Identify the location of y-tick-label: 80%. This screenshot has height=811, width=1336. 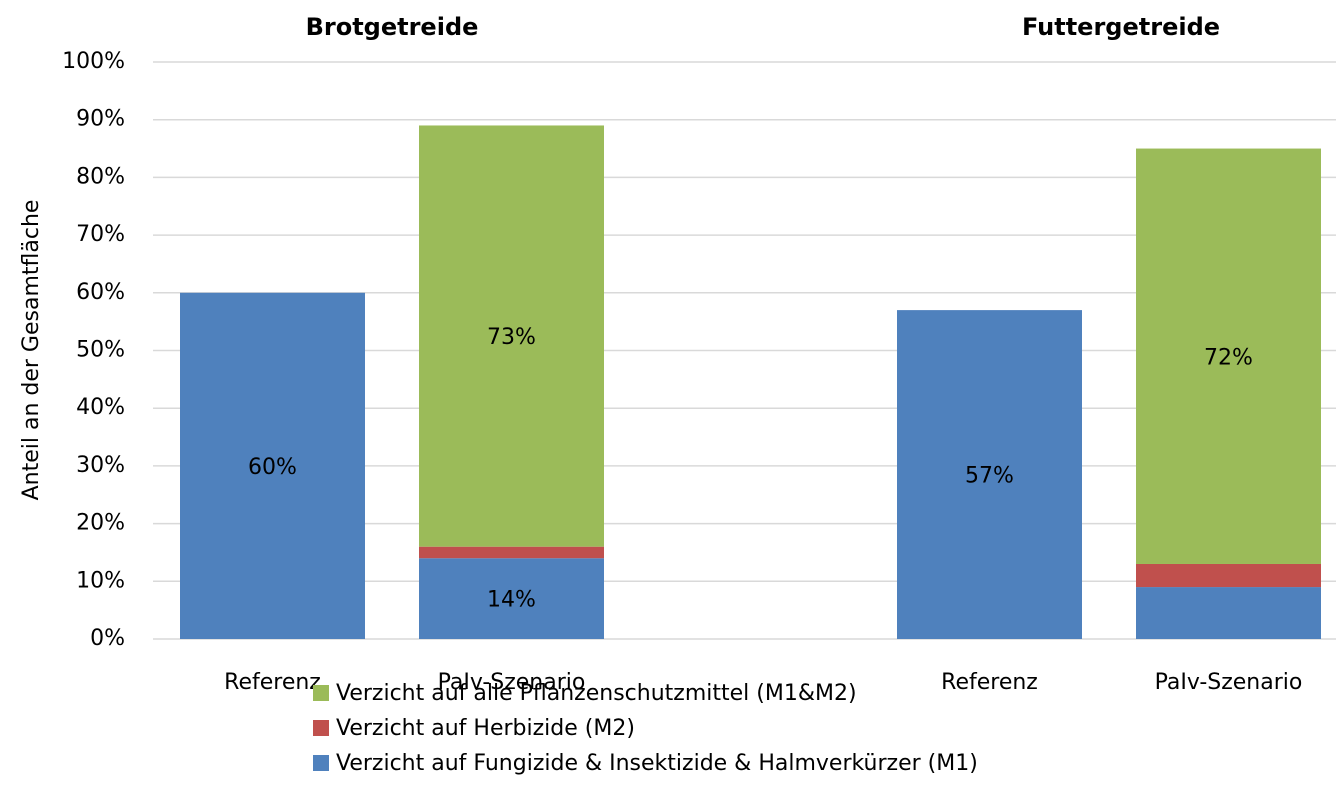
(100, 176).